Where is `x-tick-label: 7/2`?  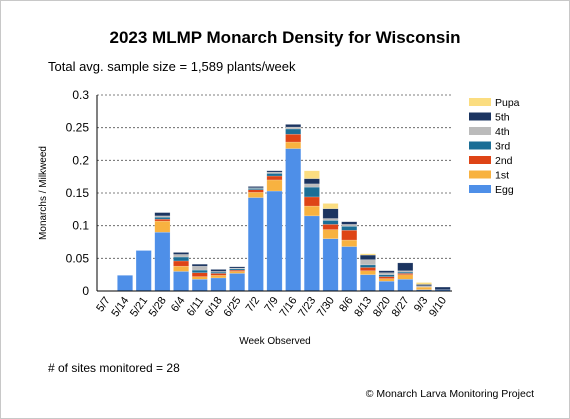 x-tick-label: 7/2 is located at coordinates (253, 304).